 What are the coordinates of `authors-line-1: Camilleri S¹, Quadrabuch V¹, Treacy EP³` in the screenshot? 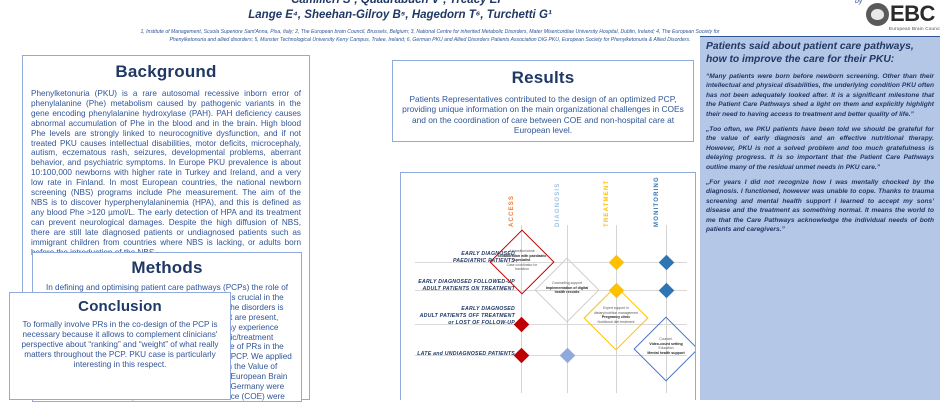 It's located at (400, 3).